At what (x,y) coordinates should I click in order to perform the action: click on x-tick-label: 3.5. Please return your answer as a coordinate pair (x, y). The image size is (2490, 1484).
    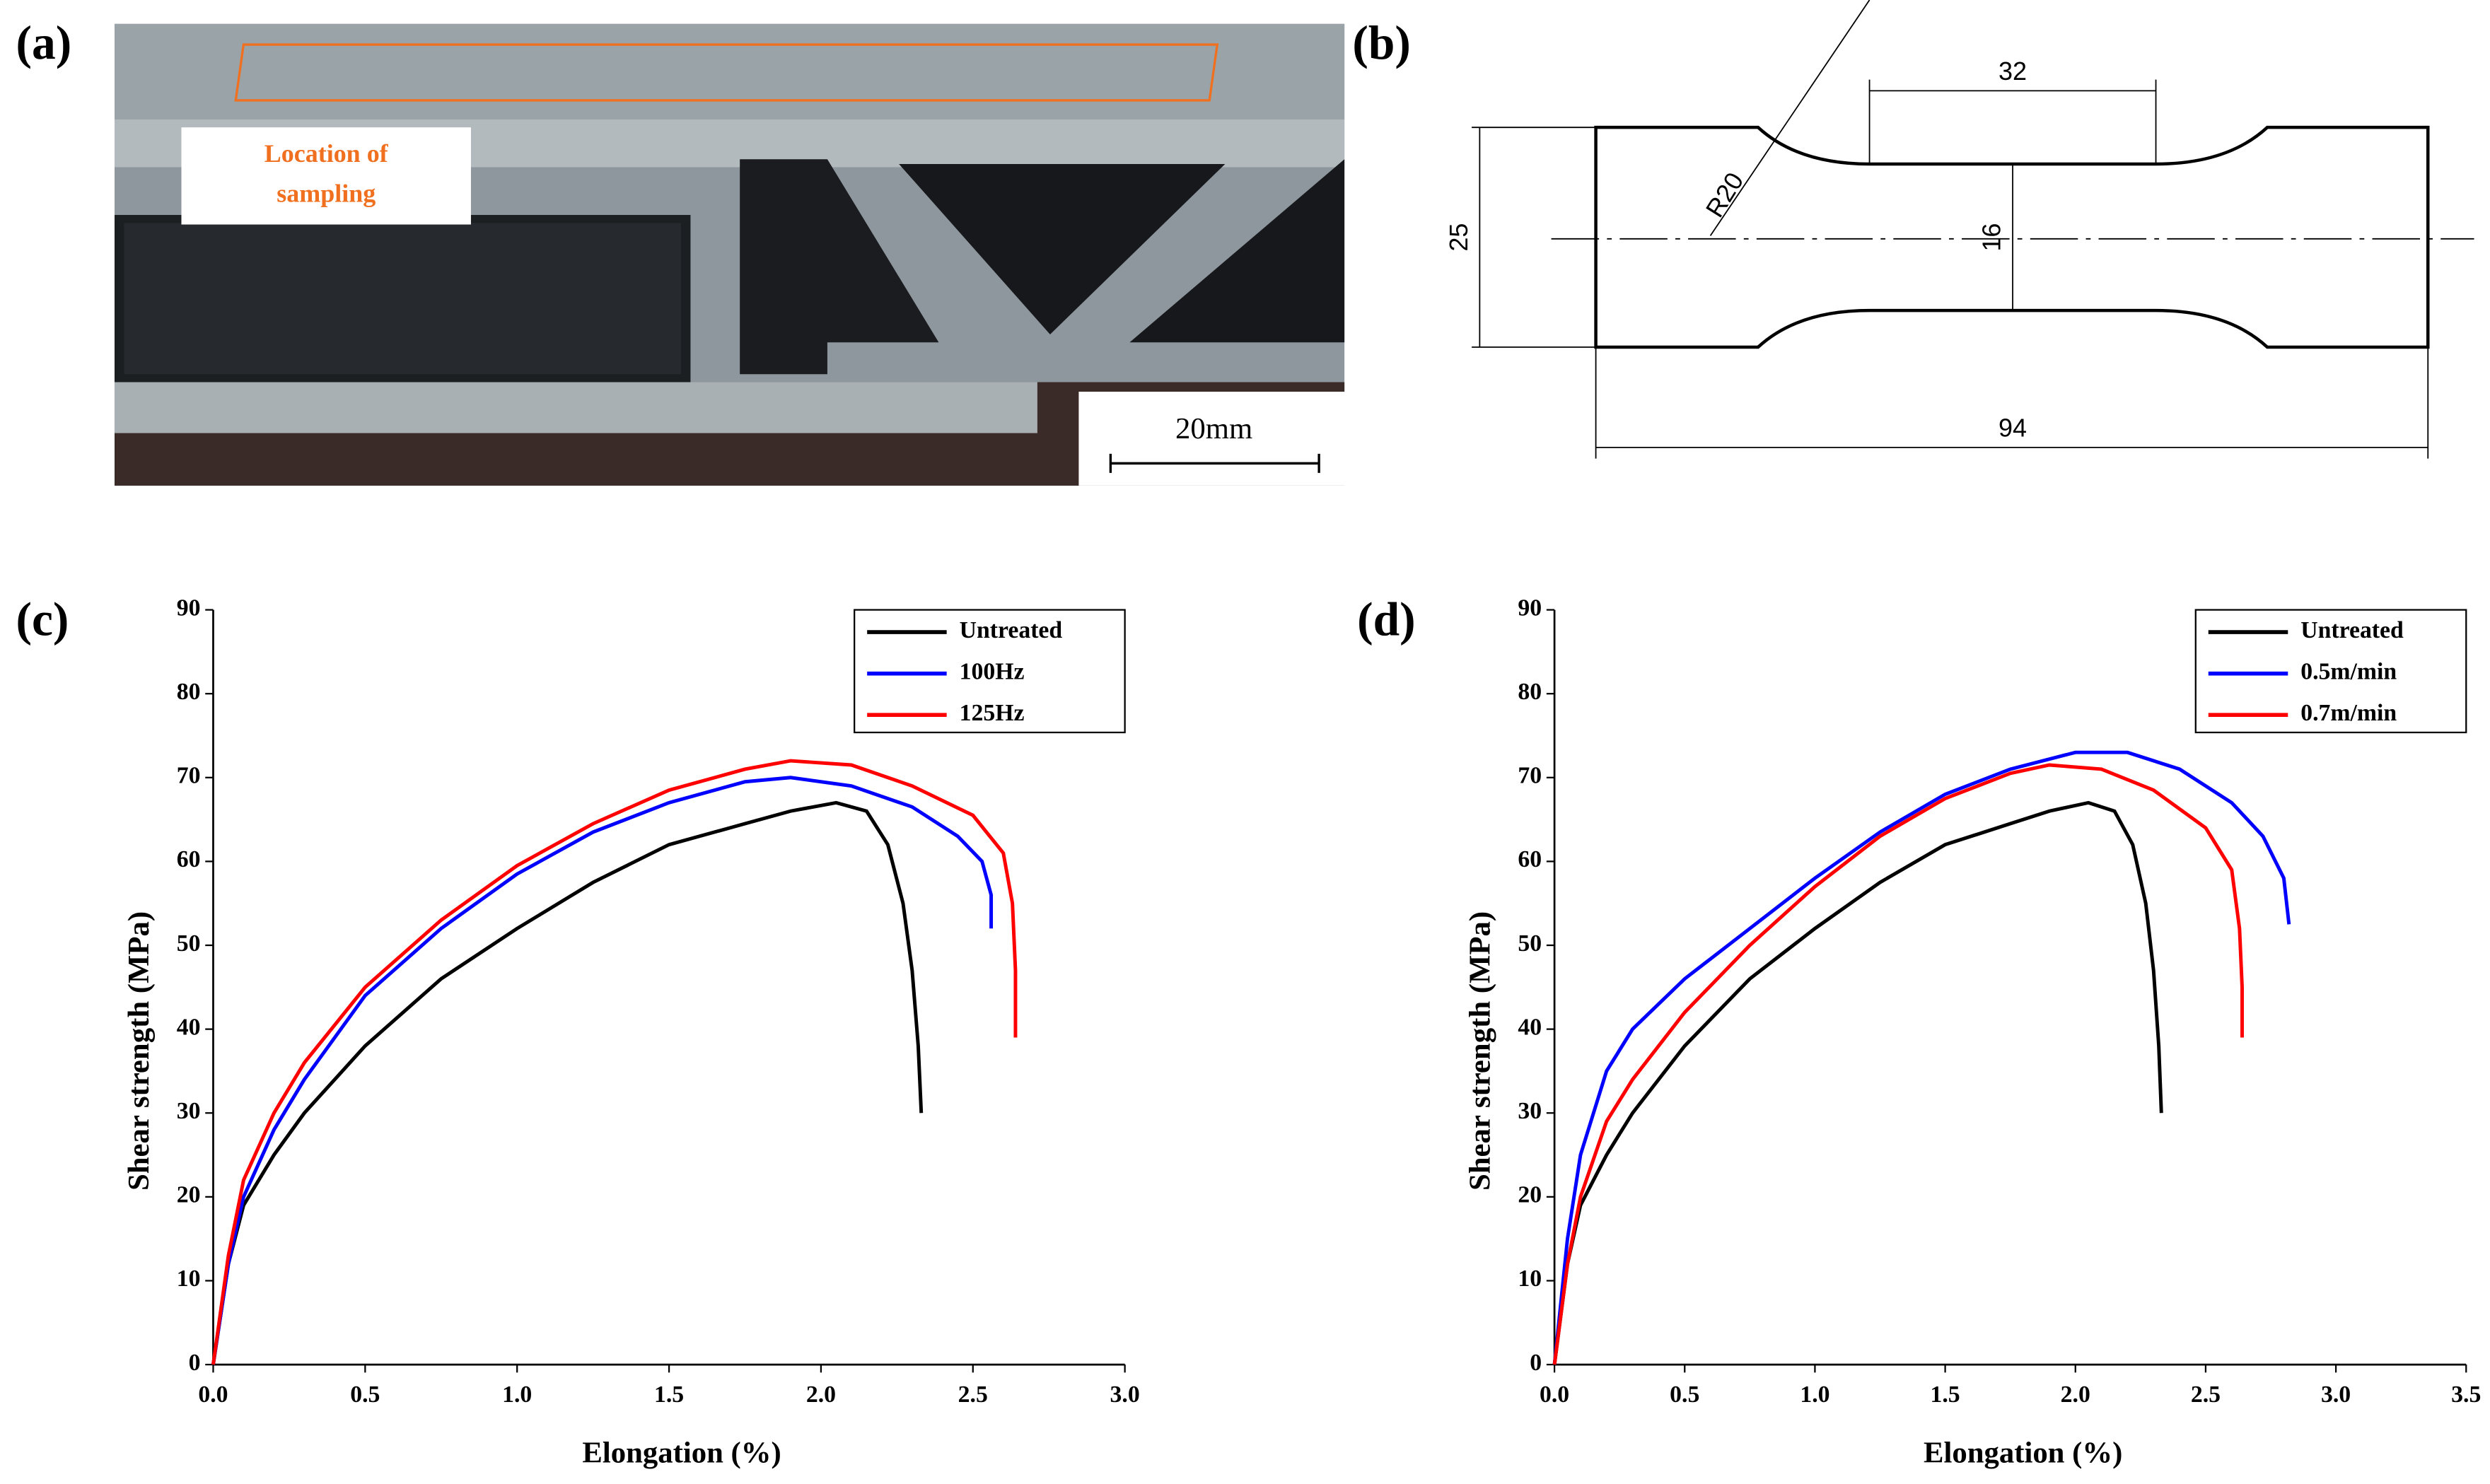
    Looking at the image, I should click on (2466, 1394).